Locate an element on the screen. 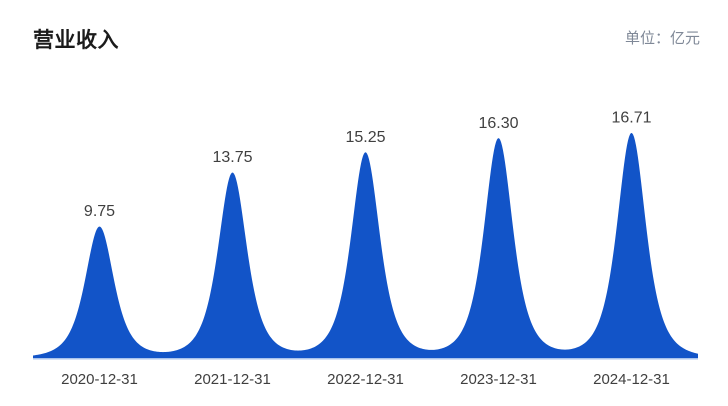 The image size is (728, 406). value-label: 16.30 is located at coordinates (498, 123).